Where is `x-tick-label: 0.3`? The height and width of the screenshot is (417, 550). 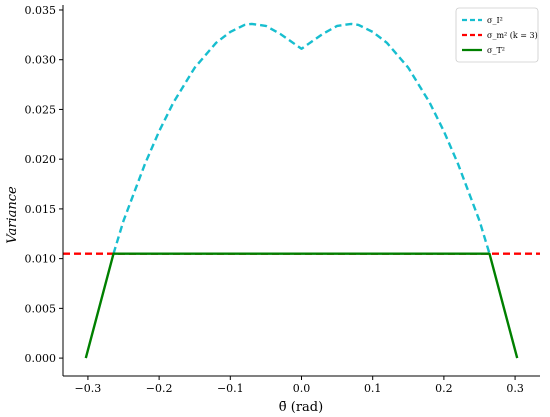
x-tick-label: 0.3 is located at coordinates (515, 388).